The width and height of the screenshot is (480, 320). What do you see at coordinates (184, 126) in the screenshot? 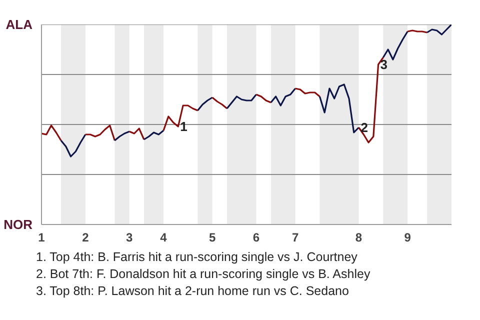
I see `annotation: 1` at bounding box center [184, 126].